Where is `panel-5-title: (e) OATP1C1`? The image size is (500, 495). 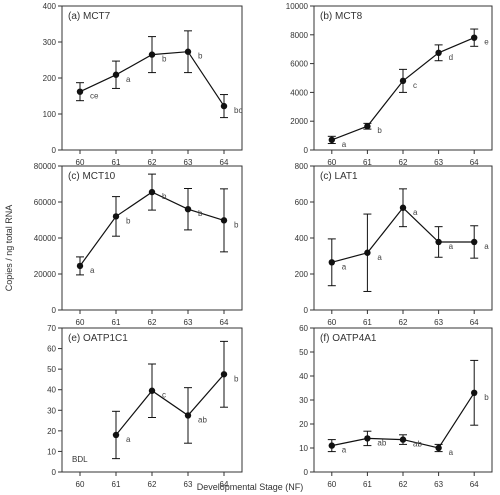 panel-5-title: (e) OATP1C1 is located at coordinates (98, 338).